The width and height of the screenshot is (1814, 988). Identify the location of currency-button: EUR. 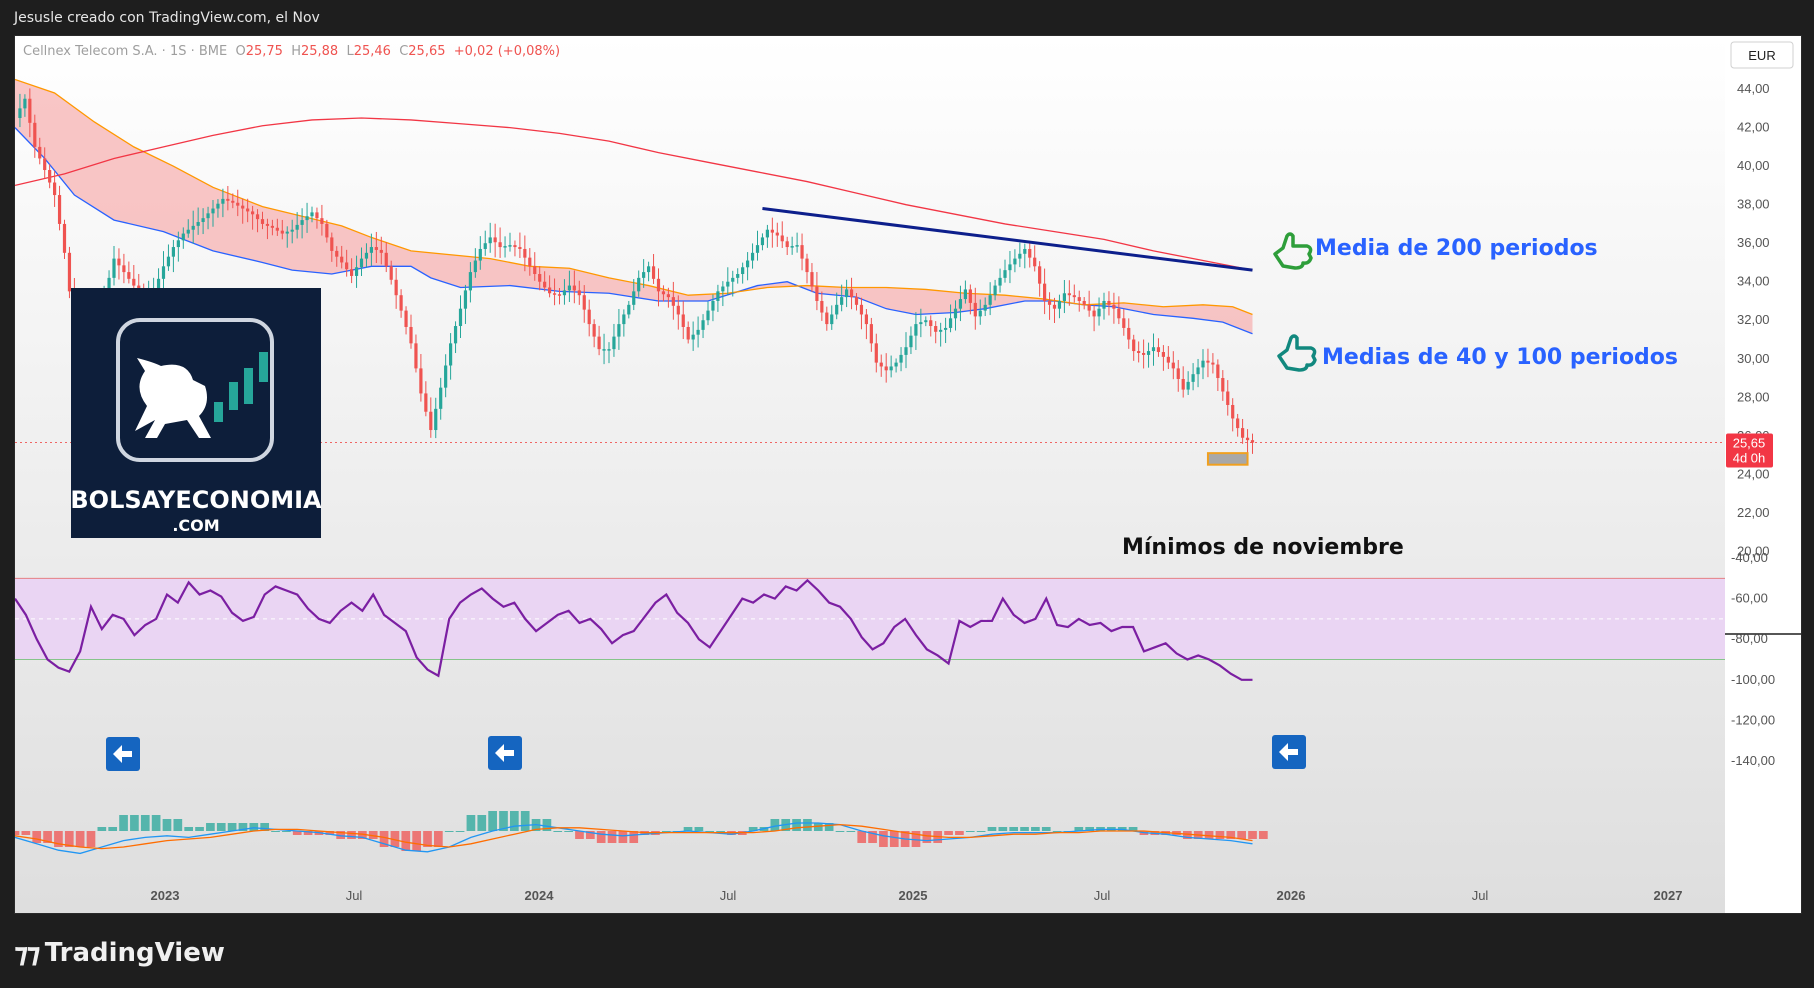
(1762, 55).